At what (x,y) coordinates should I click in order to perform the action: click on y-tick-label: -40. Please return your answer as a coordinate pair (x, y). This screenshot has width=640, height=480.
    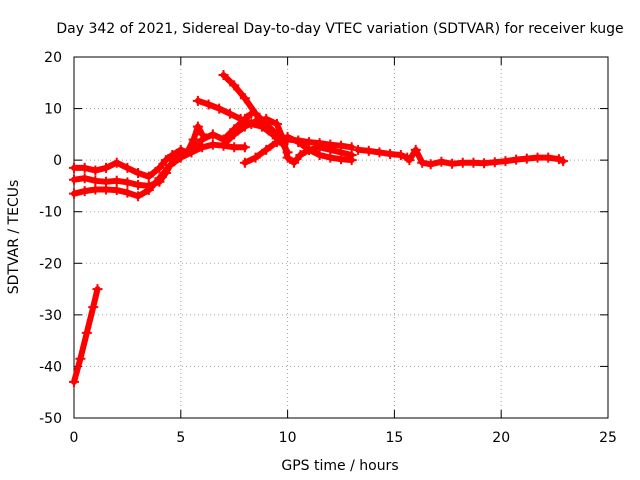
    Looking at the image, I should click on (50, 367).